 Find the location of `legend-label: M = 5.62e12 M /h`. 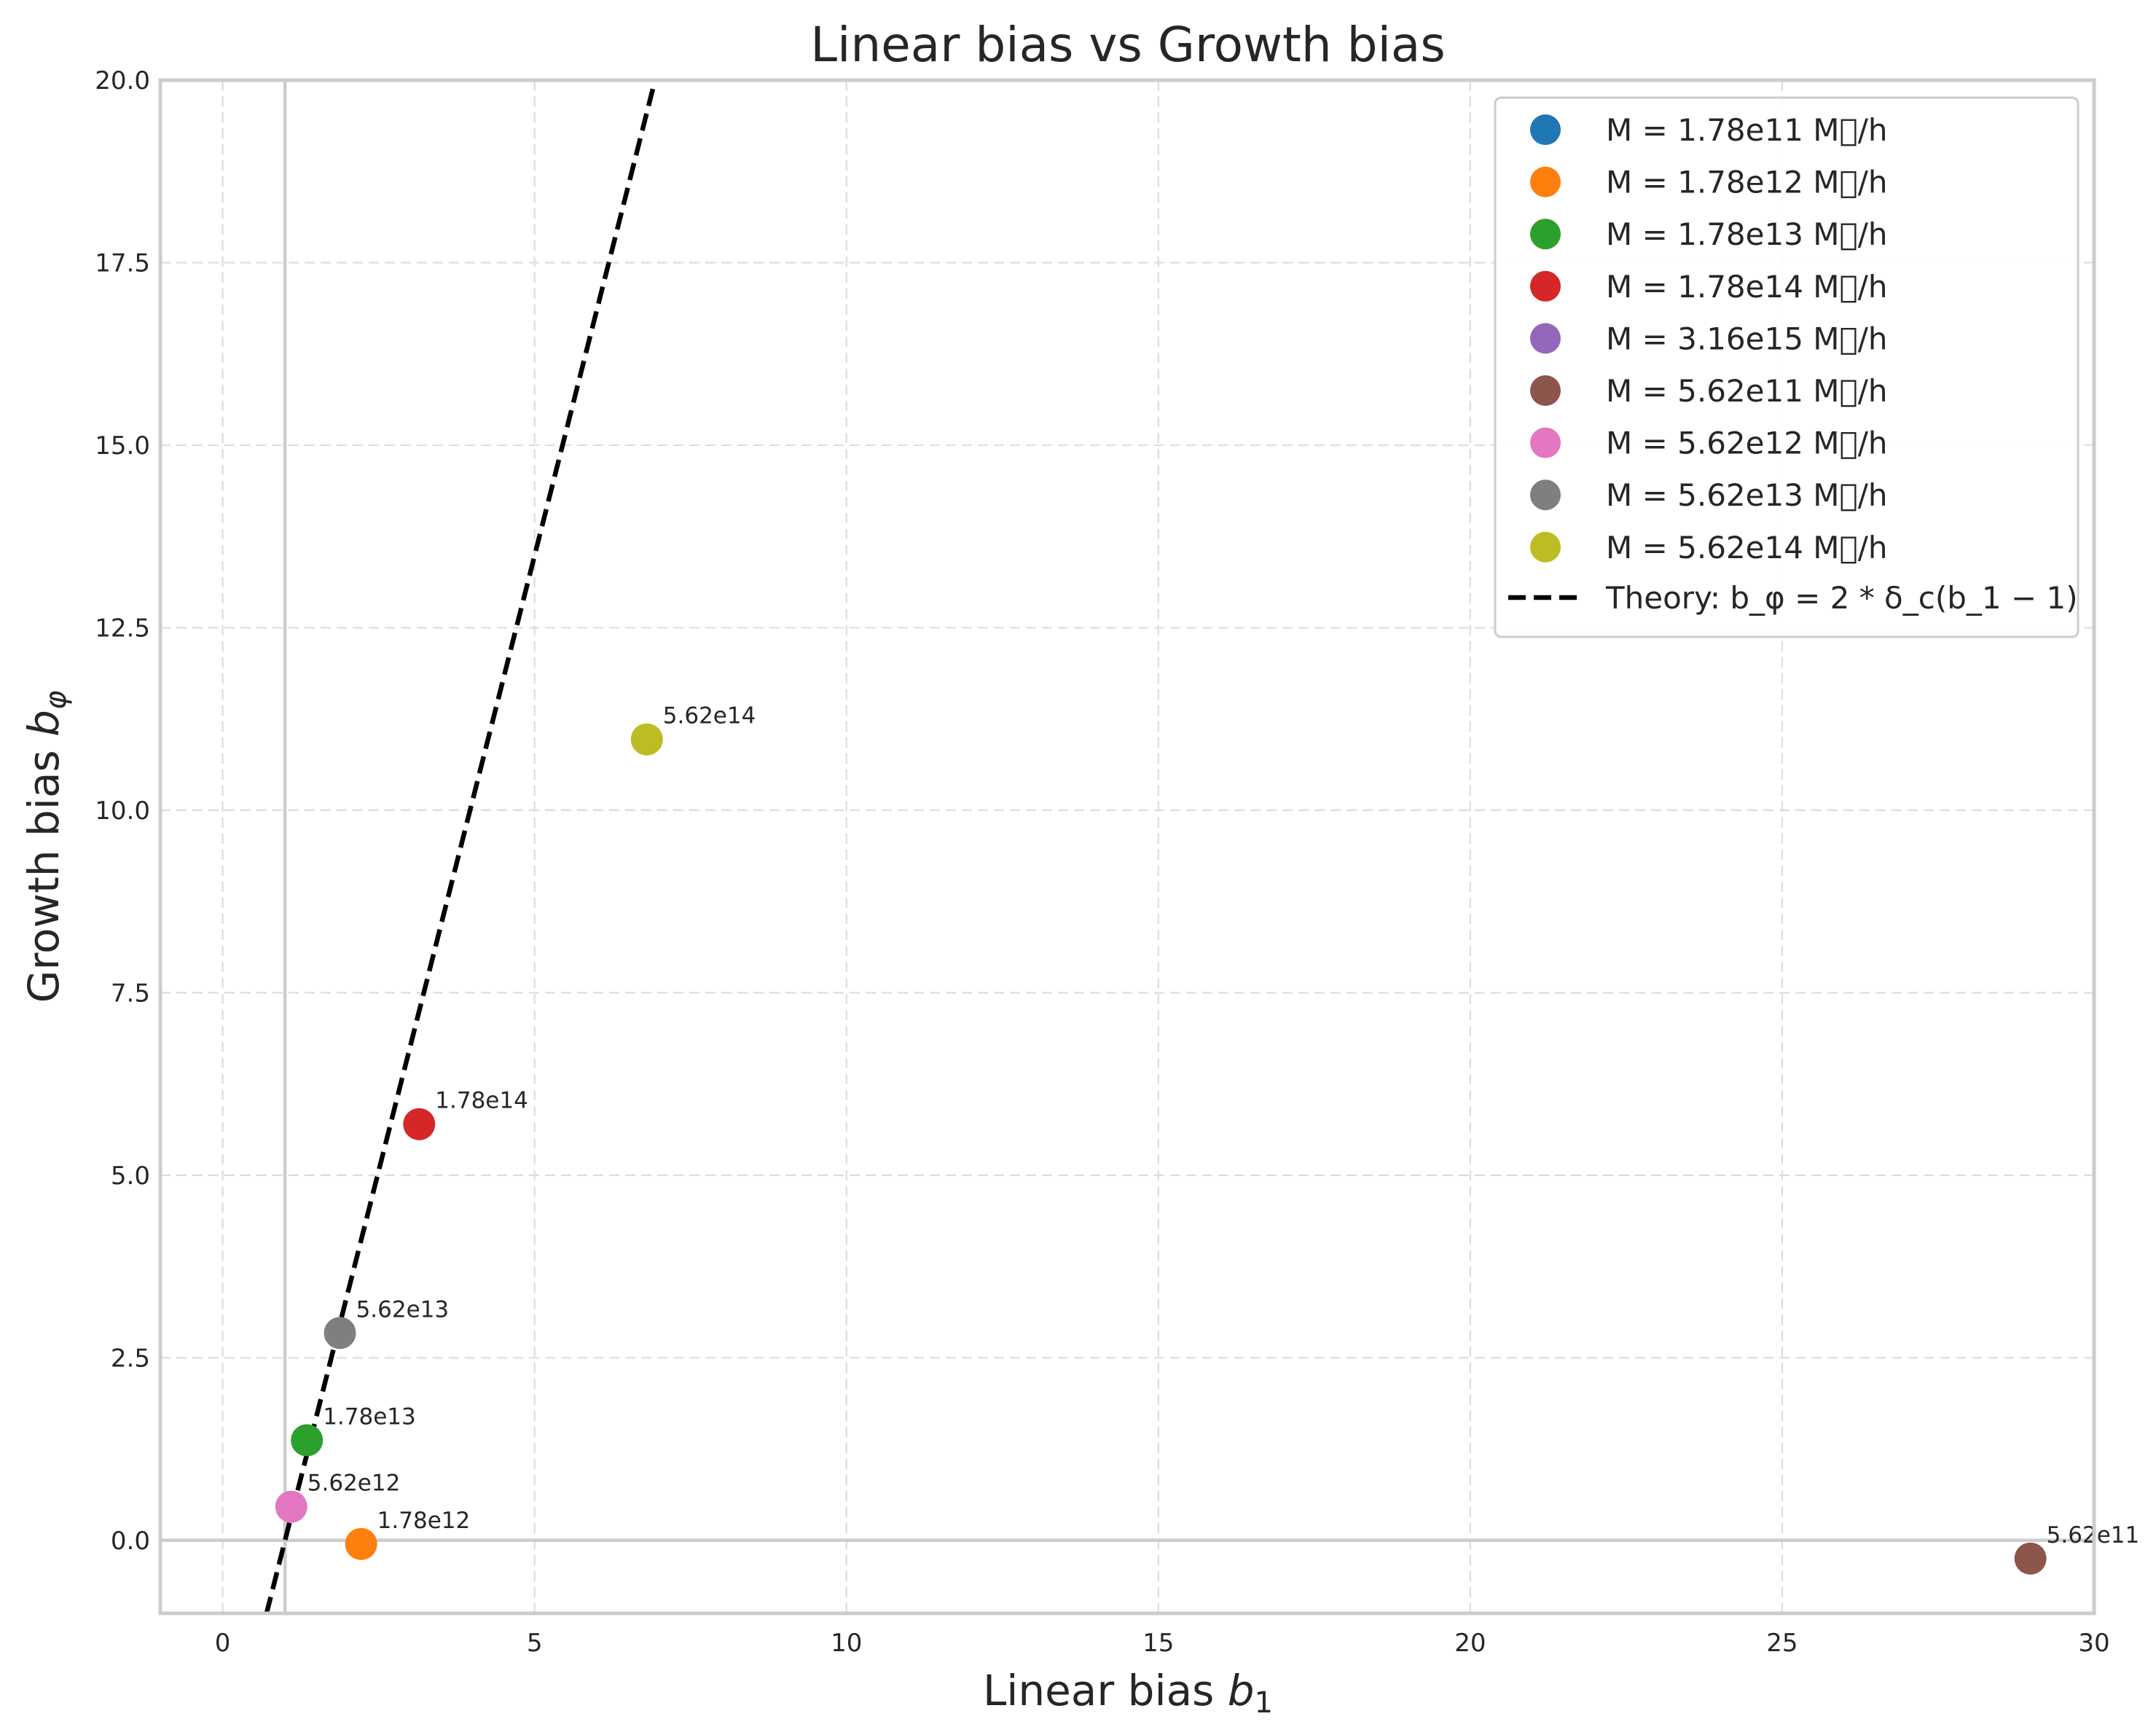

legend-label: M = 5.62e12 M /h is located at coordinates (1747, 443).